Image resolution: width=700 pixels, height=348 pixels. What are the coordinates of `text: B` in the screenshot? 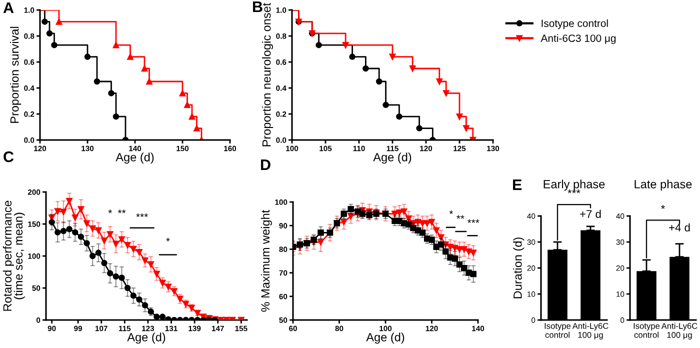 It's located at (257, 6).